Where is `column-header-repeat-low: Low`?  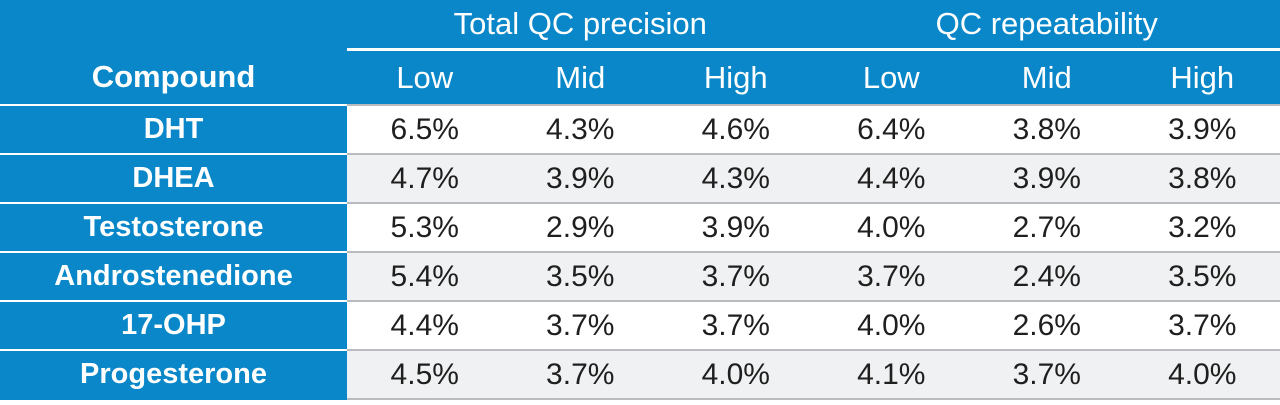 column-header-repeat-low: Low is located at coordinates (891, 77).